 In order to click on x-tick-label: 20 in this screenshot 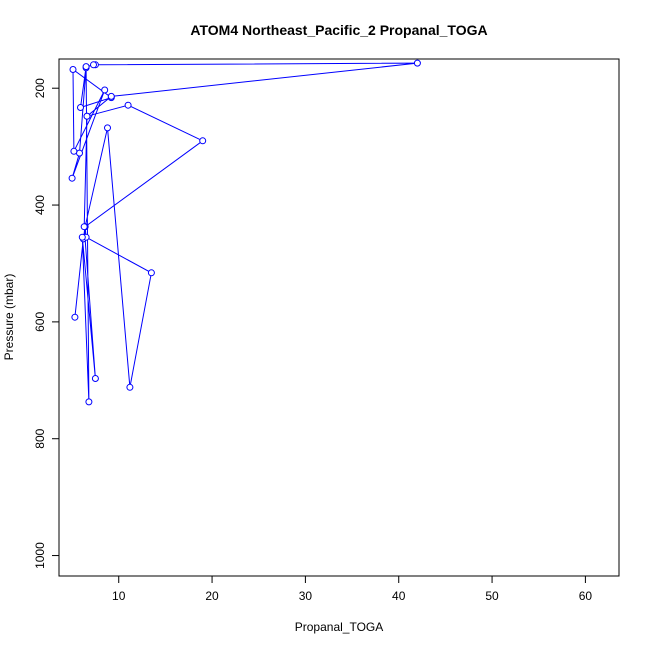, I will do `click(212, 596)`.